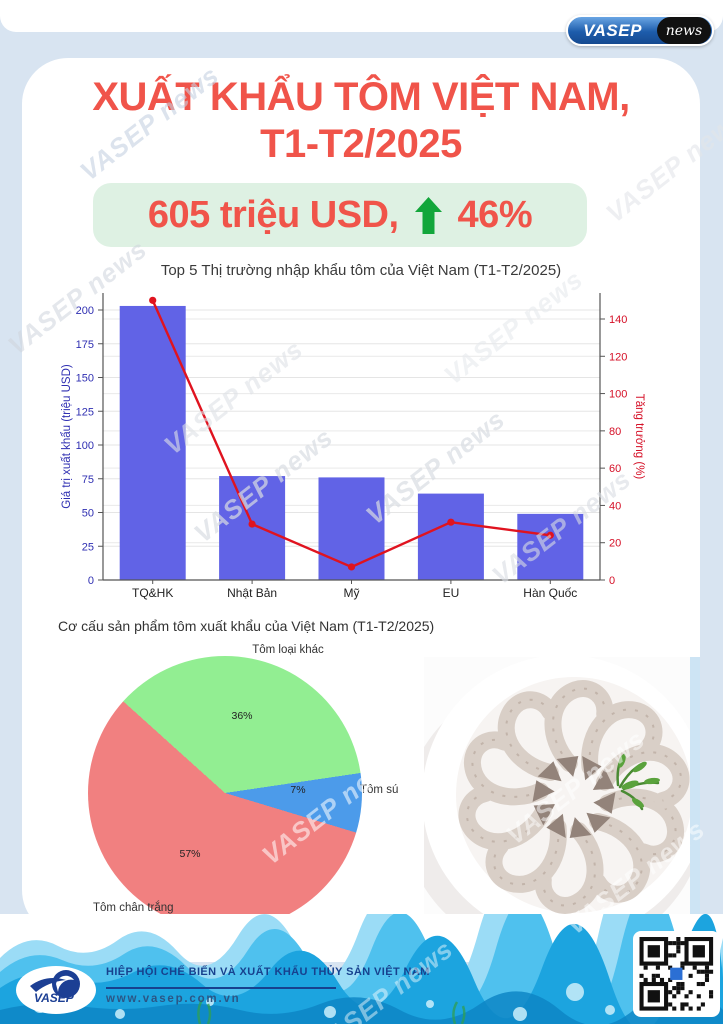 This screenshot has width=723, height=1024. Describe the element at coordinates (85, 379) in the screenshot. I see `svg-text: 150` at that location.